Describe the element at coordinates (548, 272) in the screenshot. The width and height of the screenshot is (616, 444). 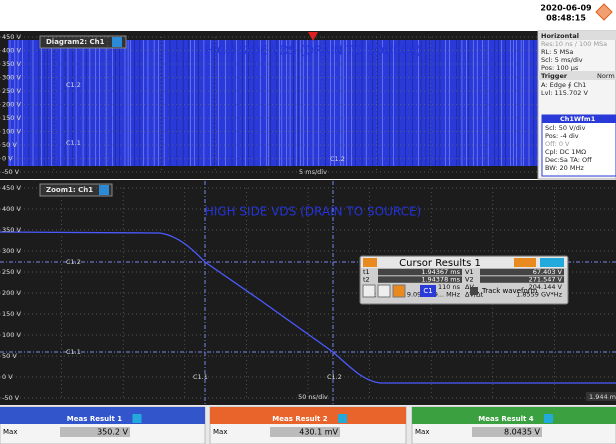
I see `row-value: 67.403 V` at that location.